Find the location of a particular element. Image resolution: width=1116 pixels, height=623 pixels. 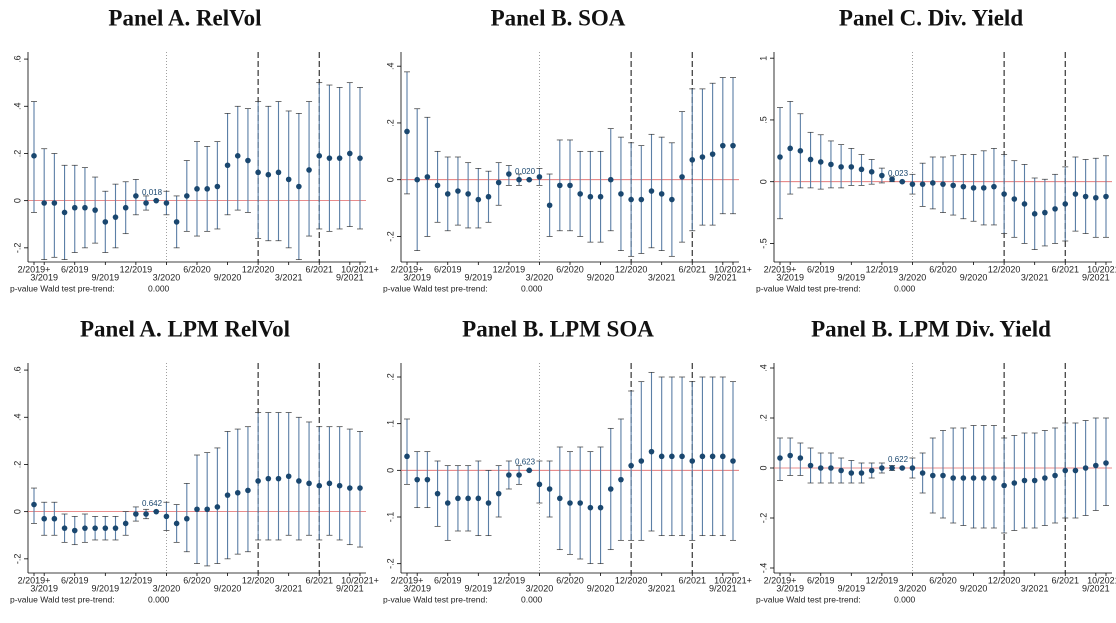

footnote-value: 0.000 is located at coordinates (159, 288).